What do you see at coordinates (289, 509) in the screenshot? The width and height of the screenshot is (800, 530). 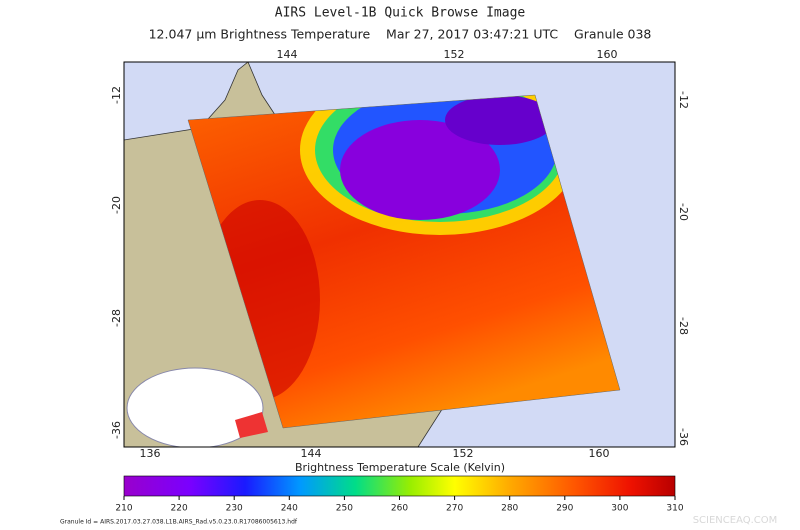 I see `colorbar-tick-label: 240` at bounding box center [289, 509].